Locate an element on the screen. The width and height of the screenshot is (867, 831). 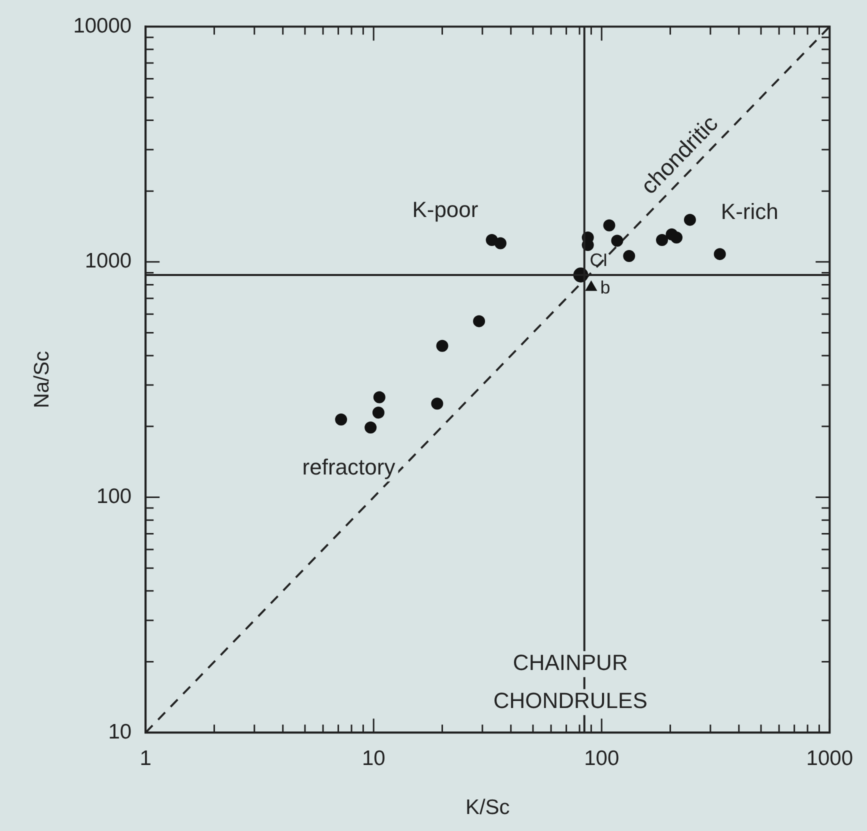
annotation: CHAINPUR CHONDRULES is located at coordinates (570, 682).